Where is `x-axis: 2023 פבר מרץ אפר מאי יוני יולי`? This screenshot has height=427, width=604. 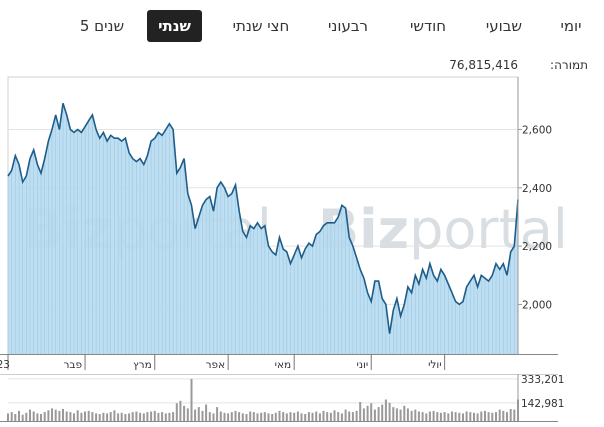
x-axis: 2023 פבר מרץ אפר מאי יוני יולי is located at coordinates (279, 364).